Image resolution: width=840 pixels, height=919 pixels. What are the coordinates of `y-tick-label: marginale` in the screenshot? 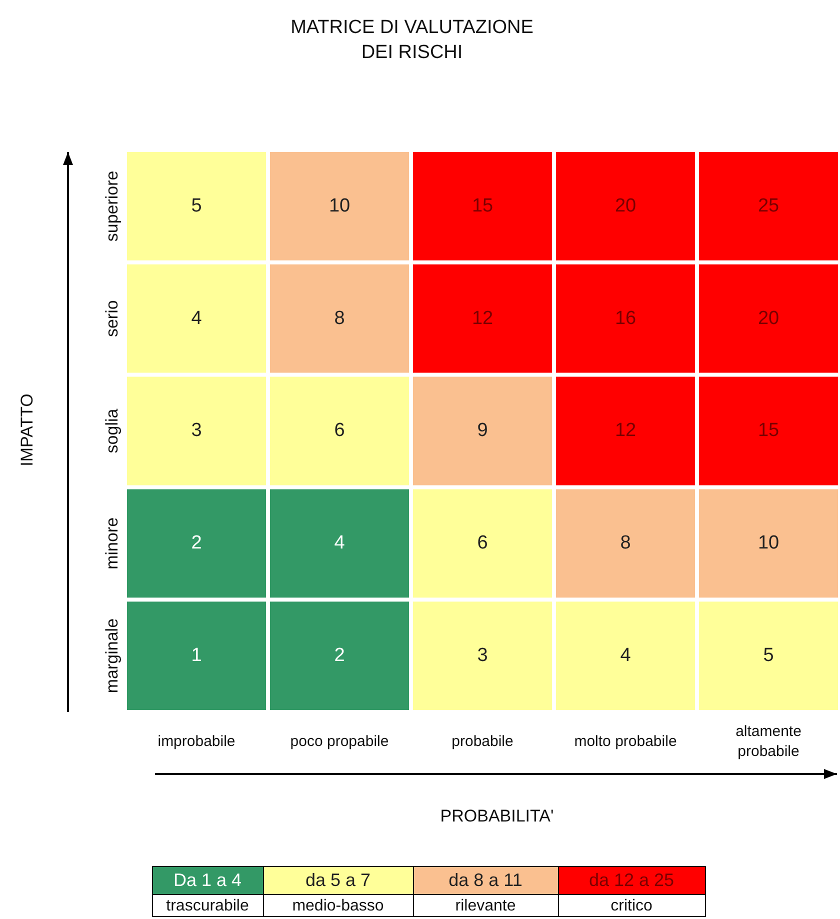 It's located at (112, 656).